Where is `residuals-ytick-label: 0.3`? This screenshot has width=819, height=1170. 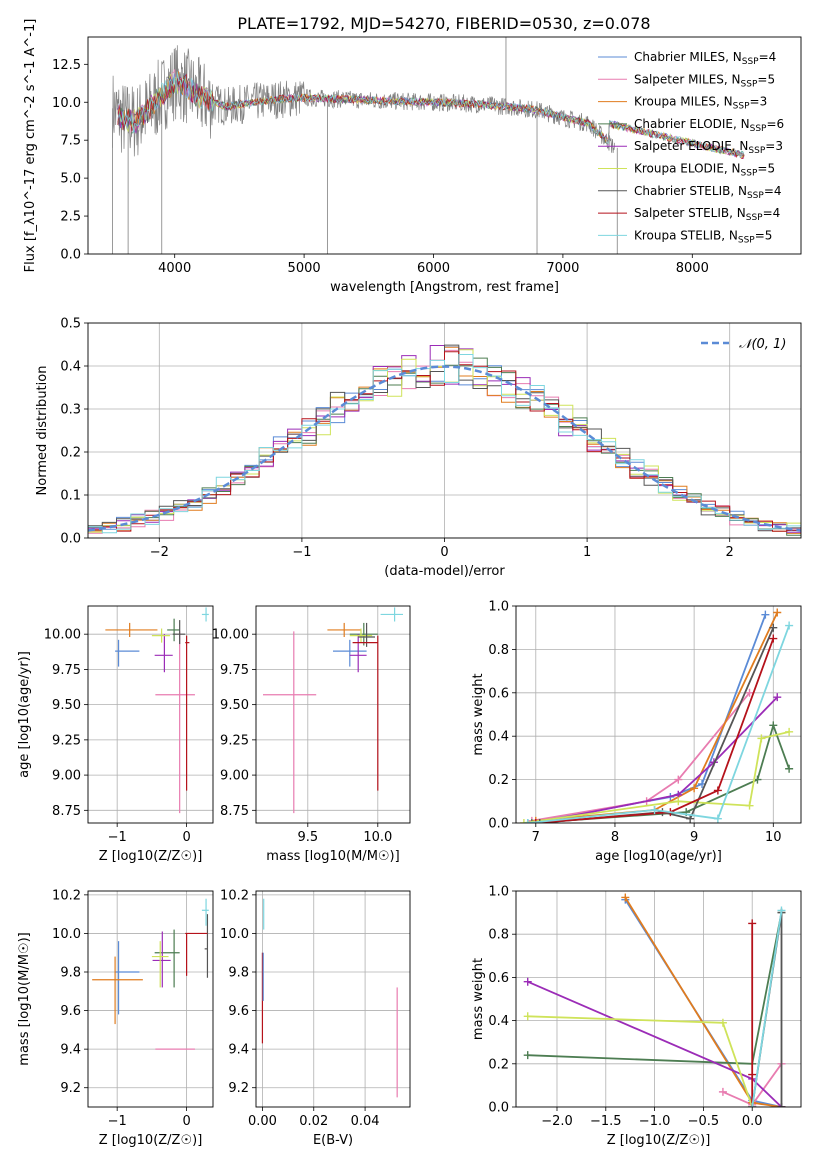 residuals-ytick-label: 0.3 is located at coordinates (70, 410).